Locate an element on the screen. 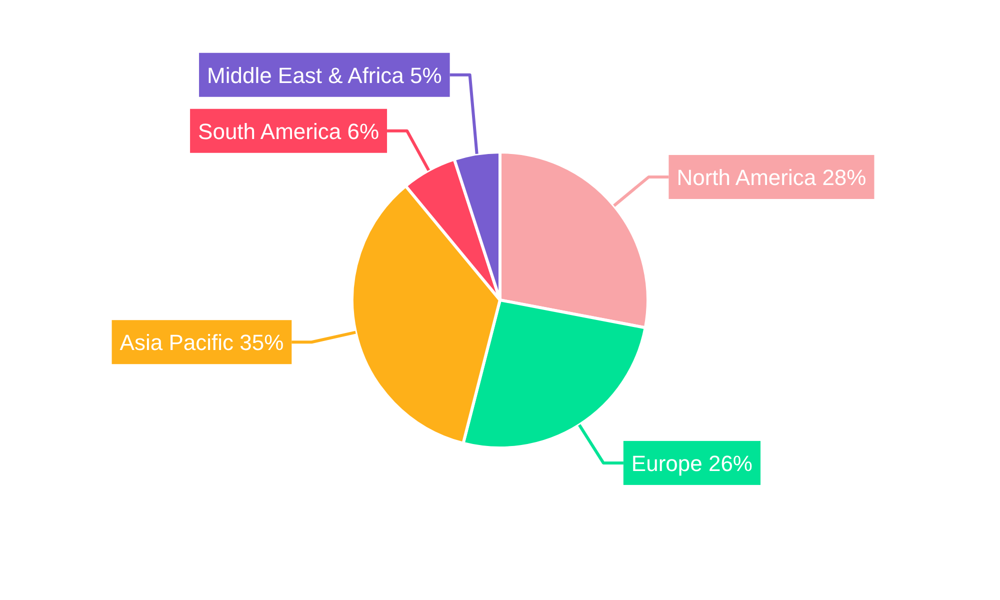 The image size is (1000, 600). slice-label: Europe 26% is located at coordinates (692, 463).